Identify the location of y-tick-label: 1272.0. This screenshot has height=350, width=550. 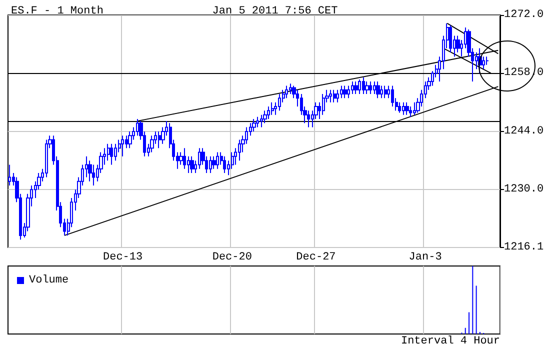
(524, 15).